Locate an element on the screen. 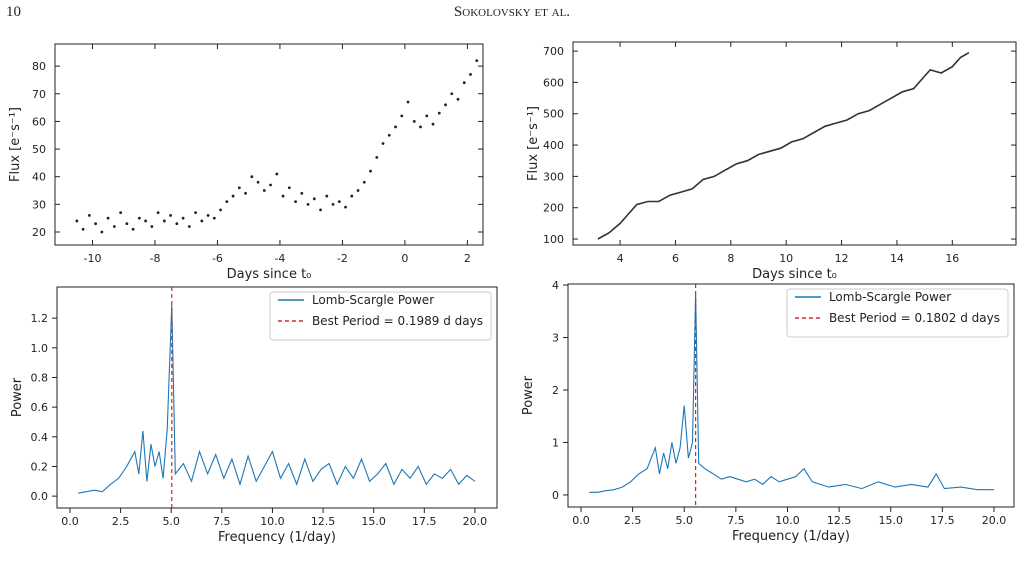  x-tick-label: -10 is located at coordinates (93, 258).